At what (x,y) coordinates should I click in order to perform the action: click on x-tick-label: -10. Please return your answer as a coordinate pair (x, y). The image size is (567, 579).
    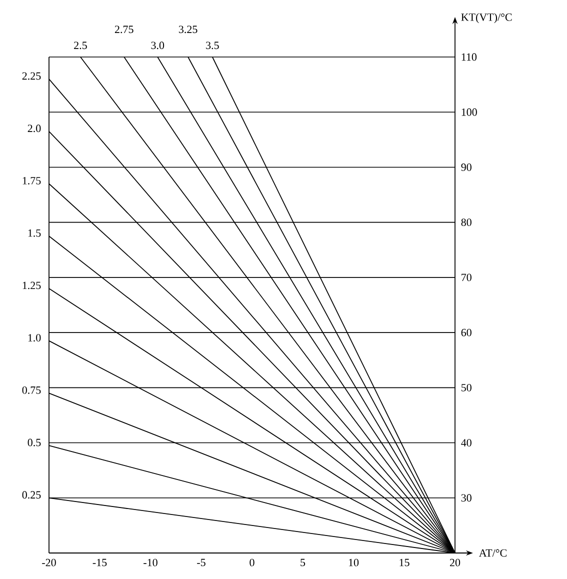
    Looking at the image, I should click on (151, 562).